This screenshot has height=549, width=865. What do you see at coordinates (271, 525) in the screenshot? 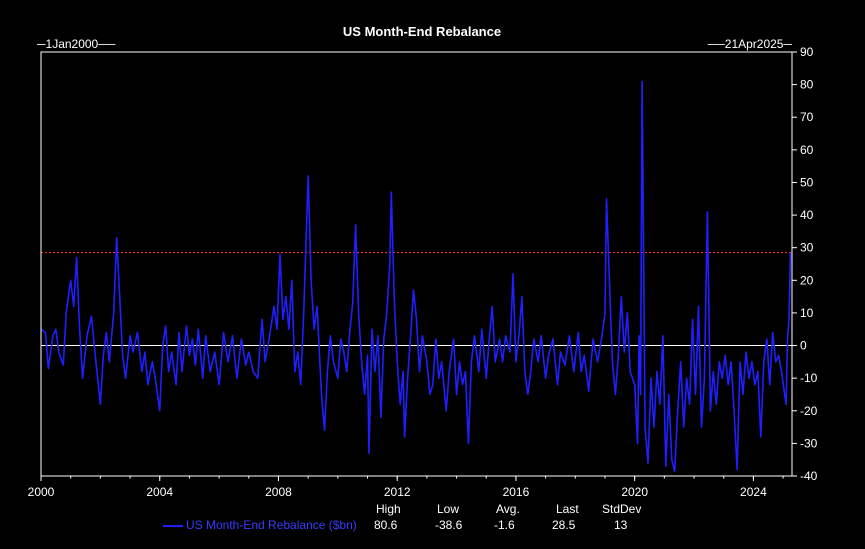
I see `legend-series-name: US Month-End Rebalance ($bn)` at bounding box center [271, 525].